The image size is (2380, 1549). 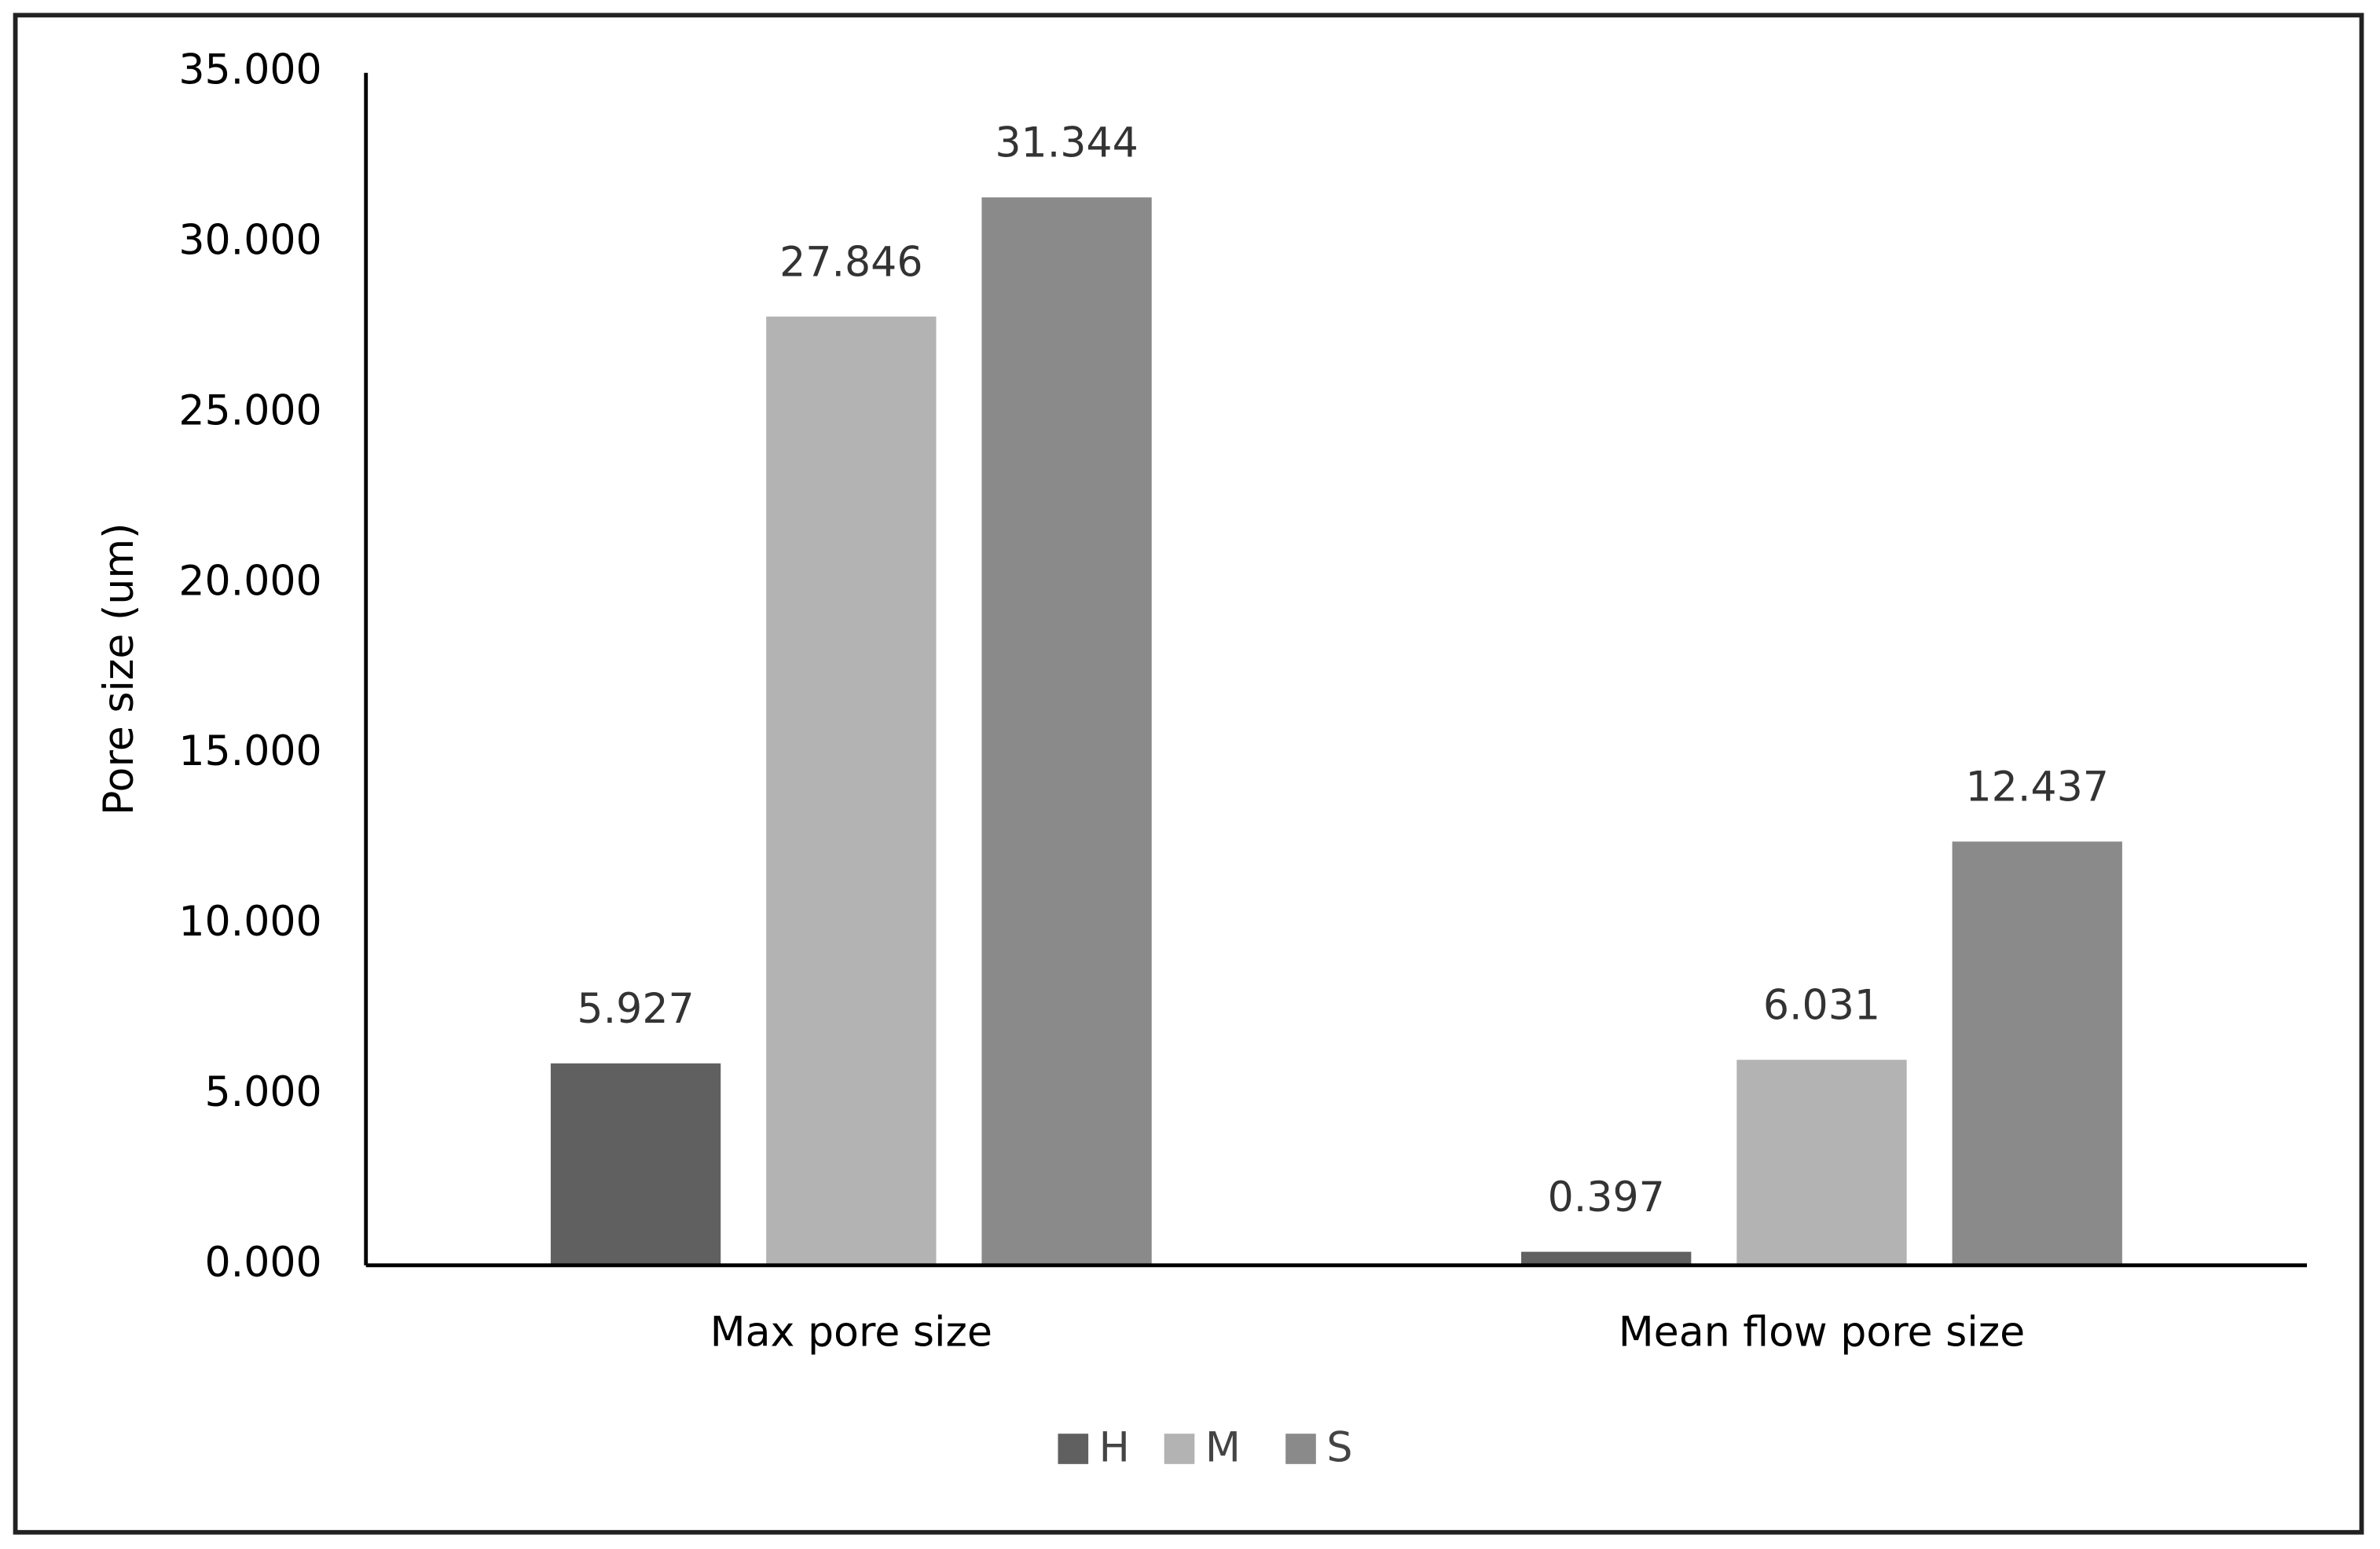 I want to click on value-label: 5.927, so click(x=635, y=1009).